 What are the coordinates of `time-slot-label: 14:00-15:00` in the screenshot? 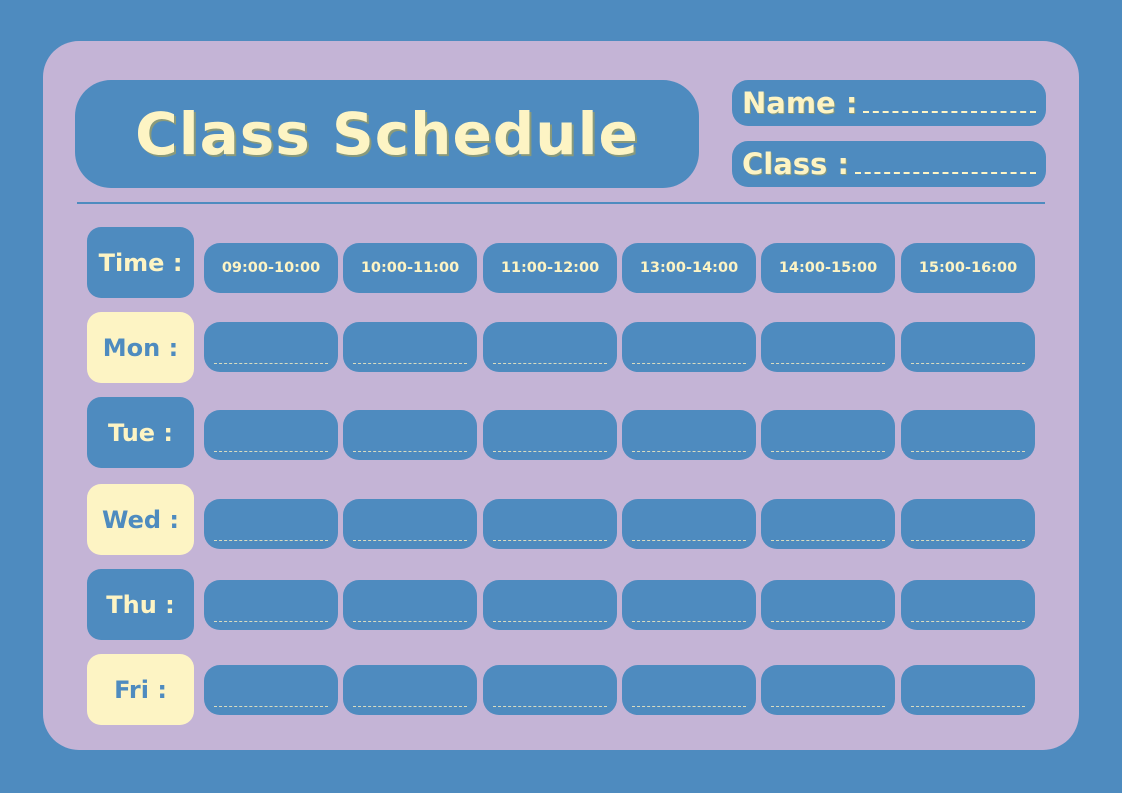 It's located at (828, 268).